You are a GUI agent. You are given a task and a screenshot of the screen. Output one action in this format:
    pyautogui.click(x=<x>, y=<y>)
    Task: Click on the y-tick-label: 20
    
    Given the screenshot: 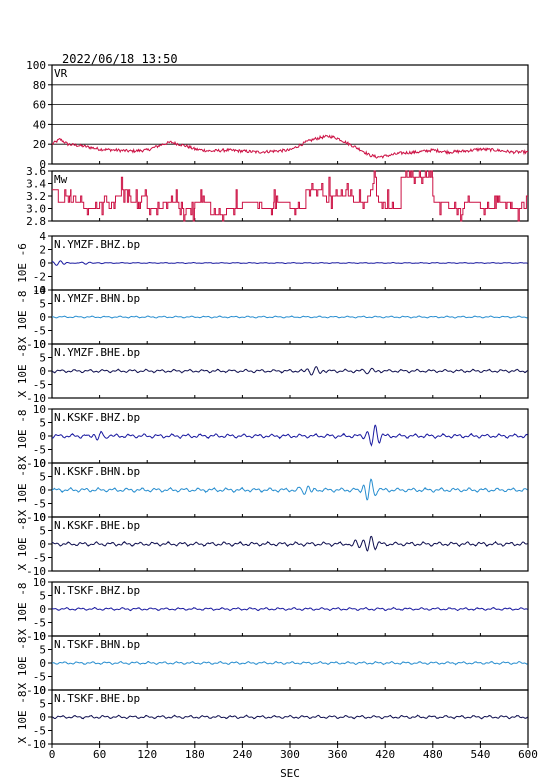 What is the action you would take?
    pyautogui.click(x=39, y=144)
    